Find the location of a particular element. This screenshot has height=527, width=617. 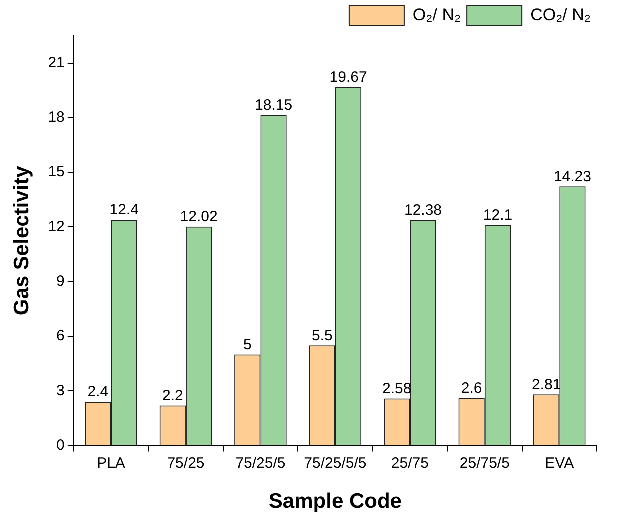

x-tick-label: 75/25/5/5 is located at coordinates (335, 463).